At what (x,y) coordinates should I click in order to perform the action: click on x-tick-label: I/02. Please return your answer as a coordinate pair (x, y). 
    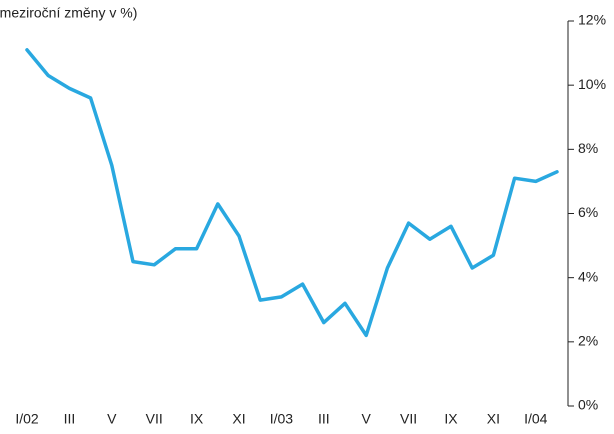
    Looking at the image, I should click on (27, 419).